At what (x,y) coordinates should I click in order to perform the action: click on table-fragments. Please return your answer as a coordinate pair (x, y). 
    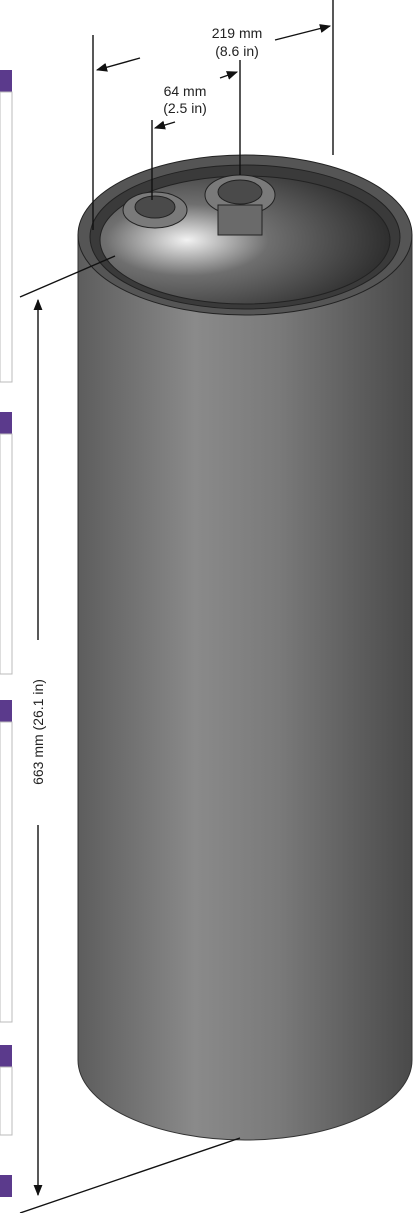
    Looking at the image, I should click on (6, 633).